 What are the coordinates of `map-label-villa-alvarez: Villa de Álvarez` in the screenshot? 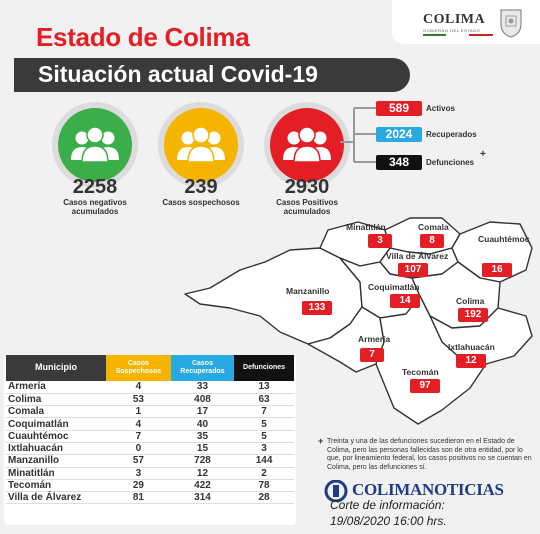 It's located at (417, 256).